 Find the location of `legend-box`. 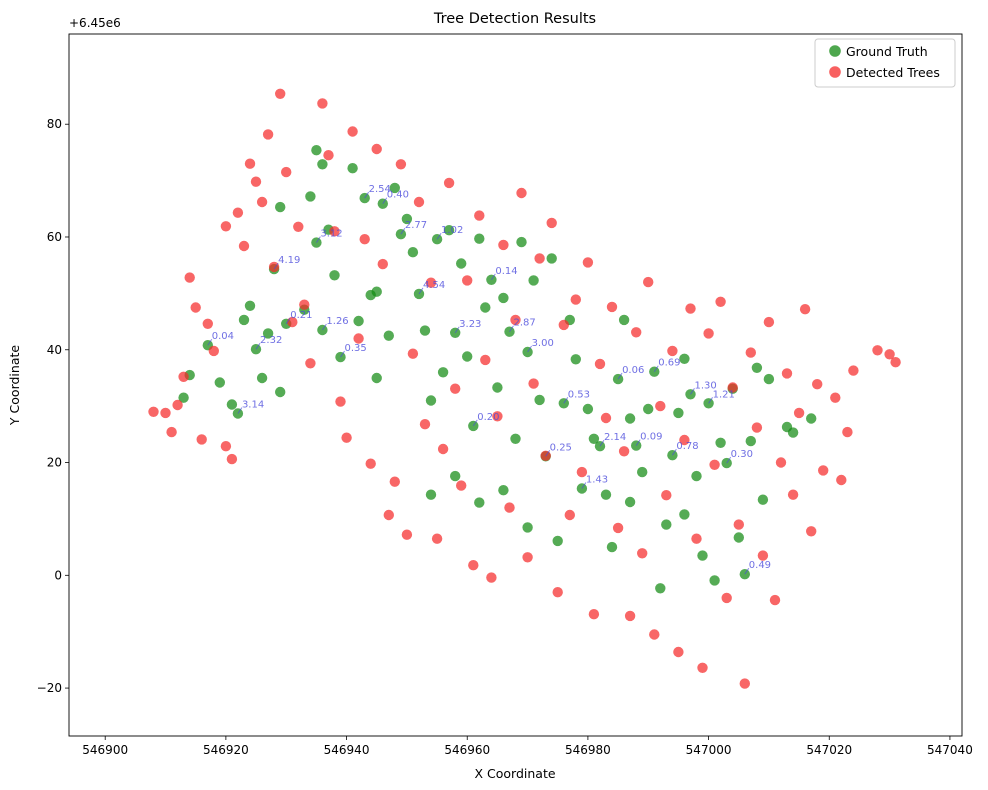

legend-box is located at coordinates (885, 63).